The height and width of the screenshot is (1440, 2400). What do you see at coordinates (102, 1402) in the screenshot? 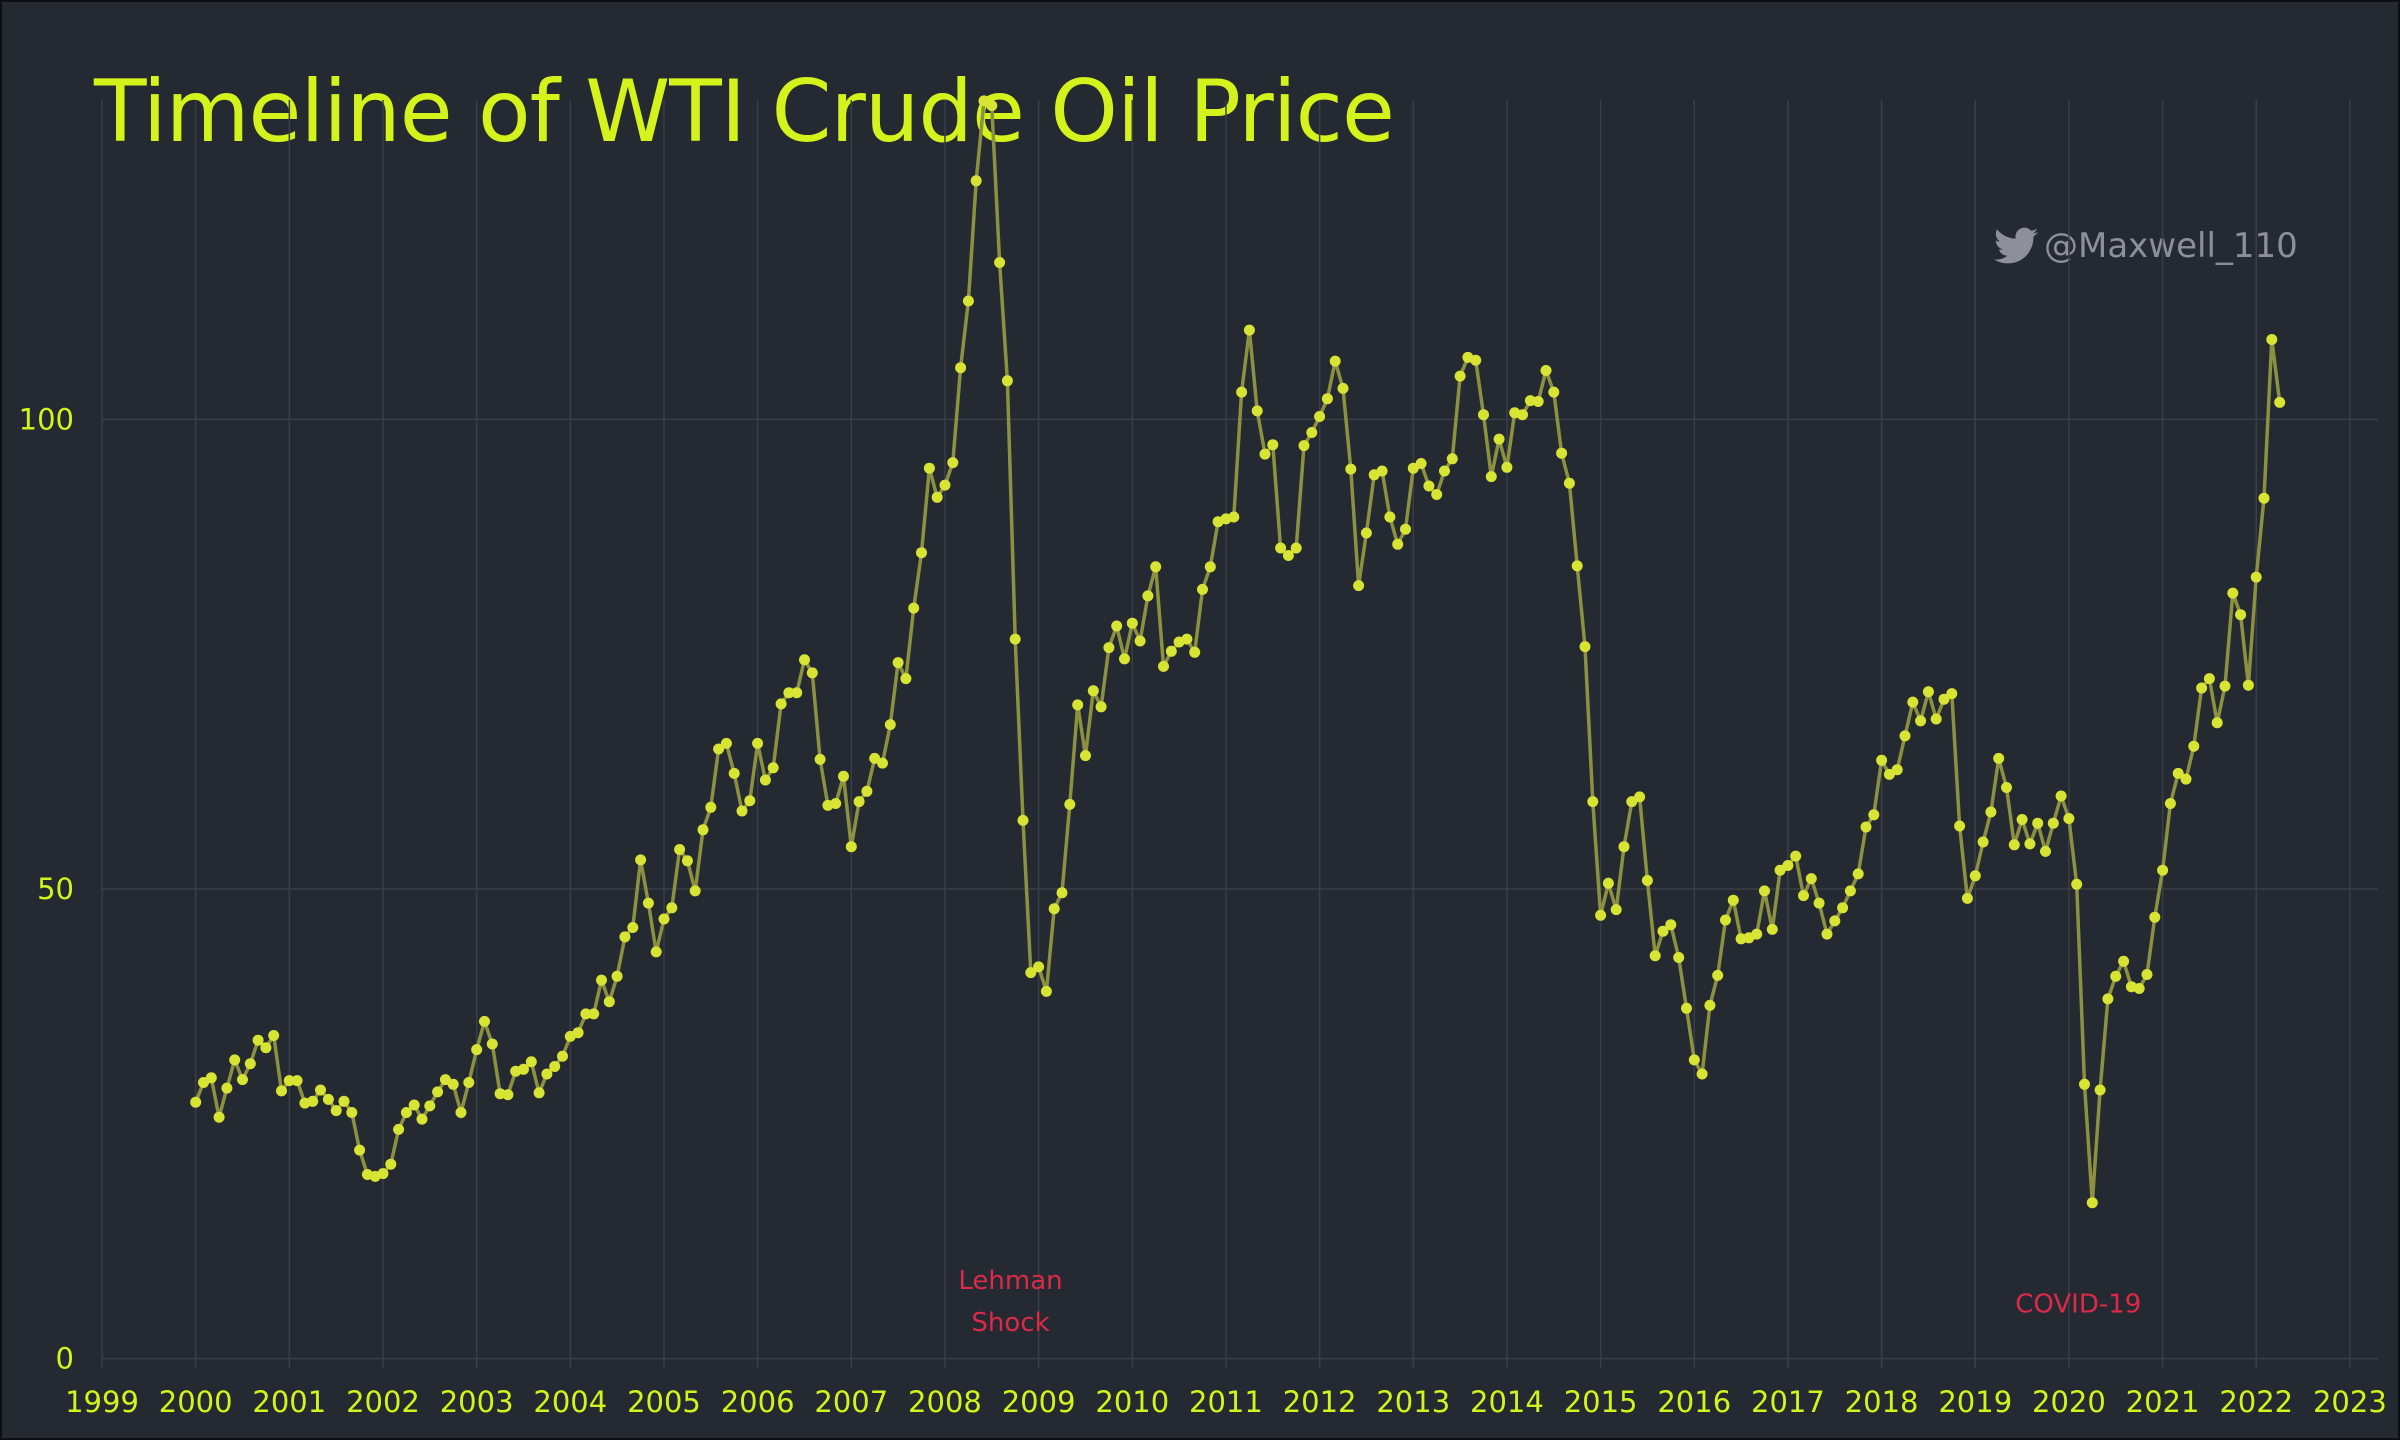
I see `x-tick-label: 1999` at bounding box center [102, 1402].